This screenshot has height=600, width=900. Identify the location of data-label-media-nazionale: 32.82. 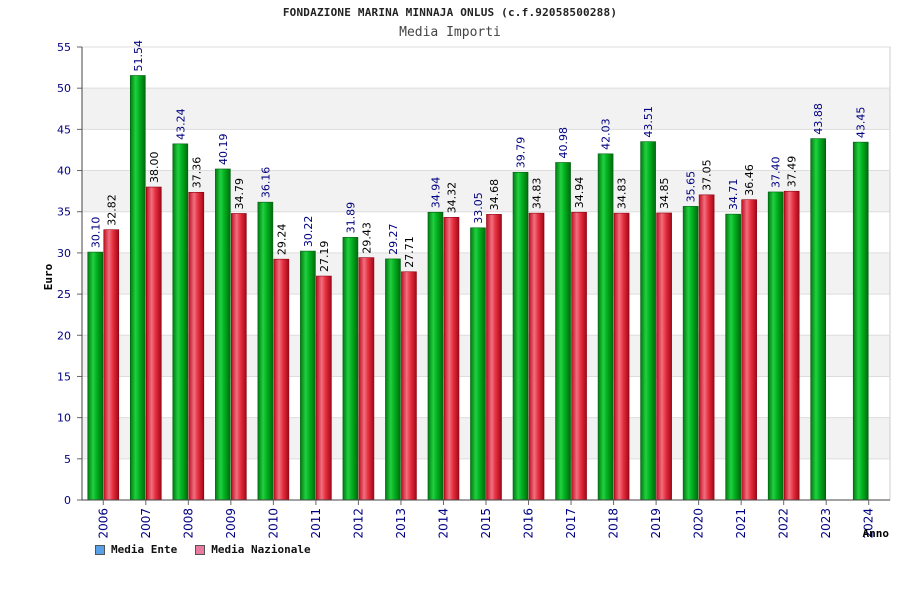
(111, 209).